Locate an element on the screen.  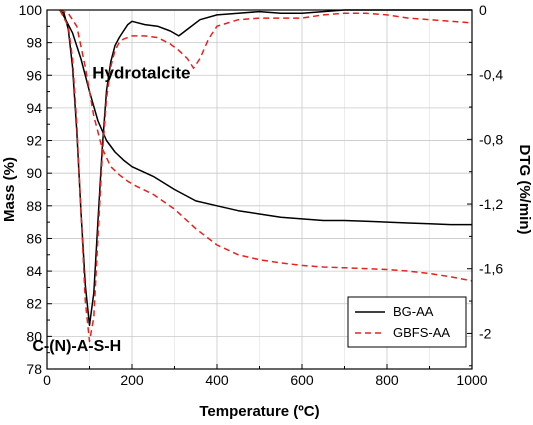
y2-tick-label: -0,4 is located at coordinates (491, 75).